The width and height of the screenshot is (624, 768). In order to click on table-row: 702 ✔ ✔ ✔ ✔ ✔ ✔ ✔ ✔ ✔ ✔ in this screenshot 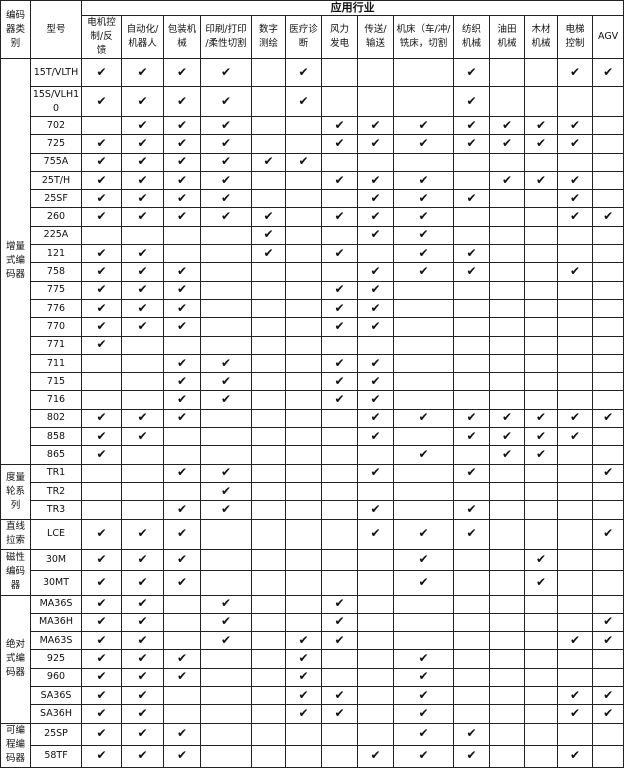, I will do `click(312, 125)`.